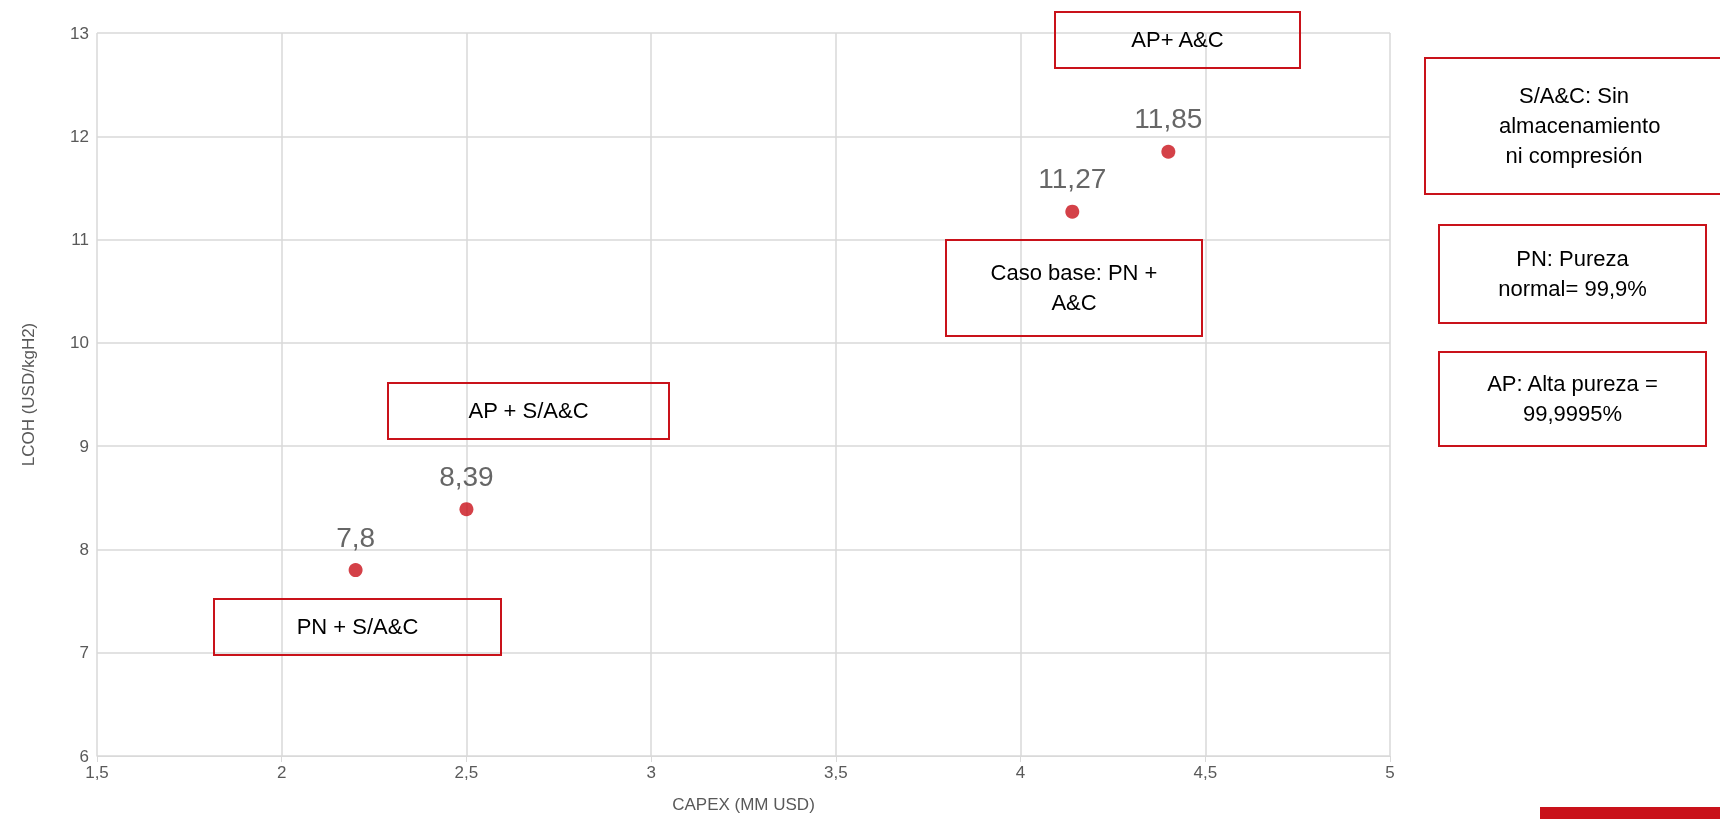 This screenshot has width=1720, height=837. Describe the element at coordinates (1580, 126) in the screenshot. I see `text: S/A&C: Sin almacenamiento ni compresión` at that location.